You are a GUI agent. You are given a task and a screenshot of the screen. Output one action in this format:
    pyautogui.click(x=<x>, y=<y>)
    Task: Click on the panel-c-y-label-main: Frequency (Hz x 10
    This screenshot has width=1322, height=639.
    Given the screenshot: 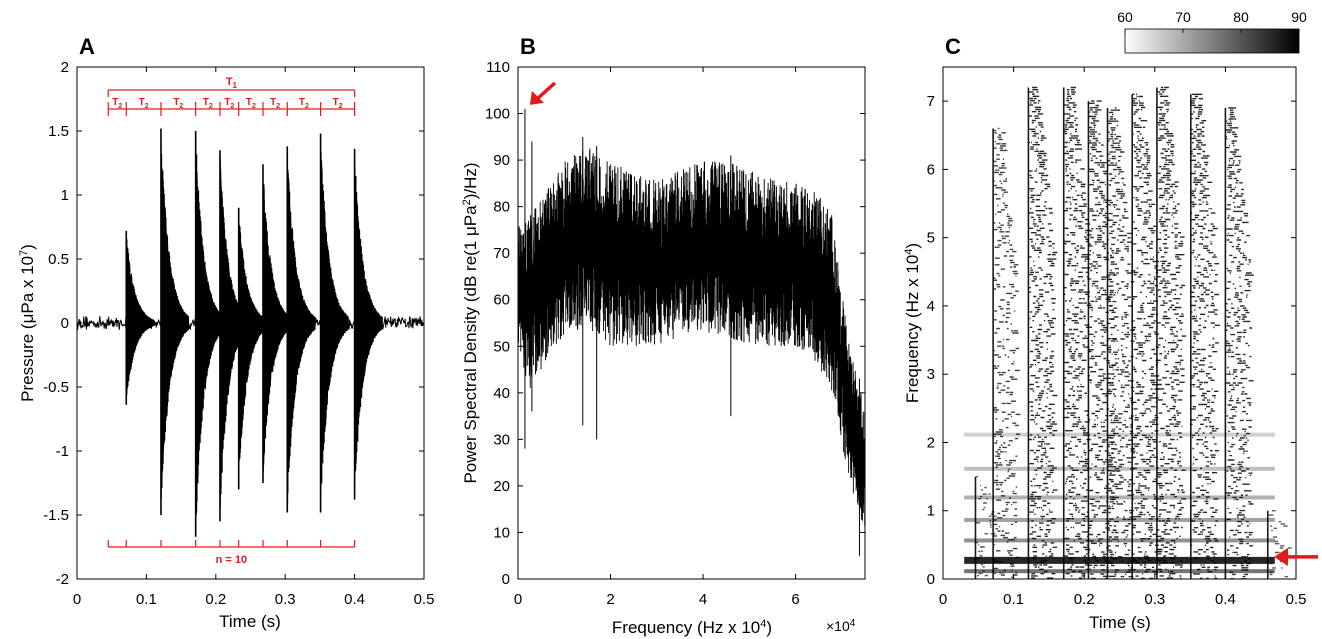 What is the action you would take?
    pyautogui.click(x=912, y=329)
    